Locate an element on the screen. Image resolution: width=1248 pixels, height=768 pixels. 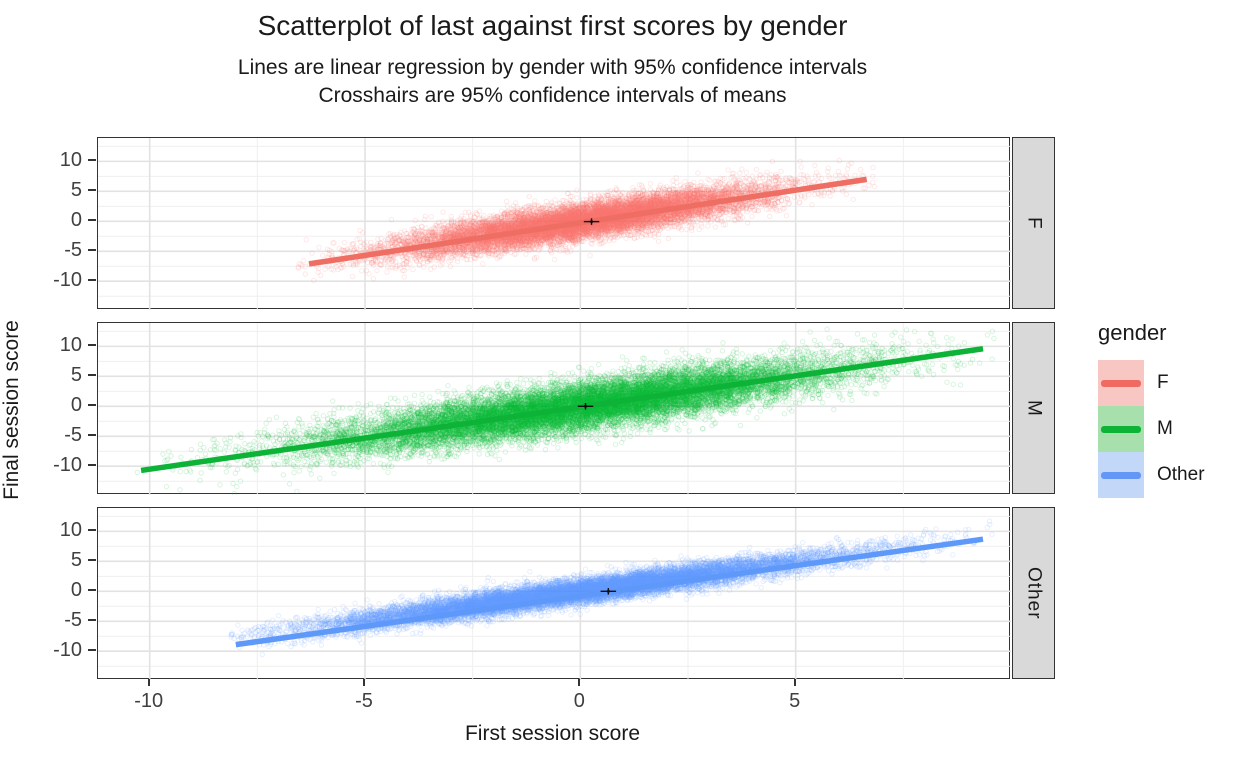
legend-entries: F M Other is located at coordinates (1173, 429).